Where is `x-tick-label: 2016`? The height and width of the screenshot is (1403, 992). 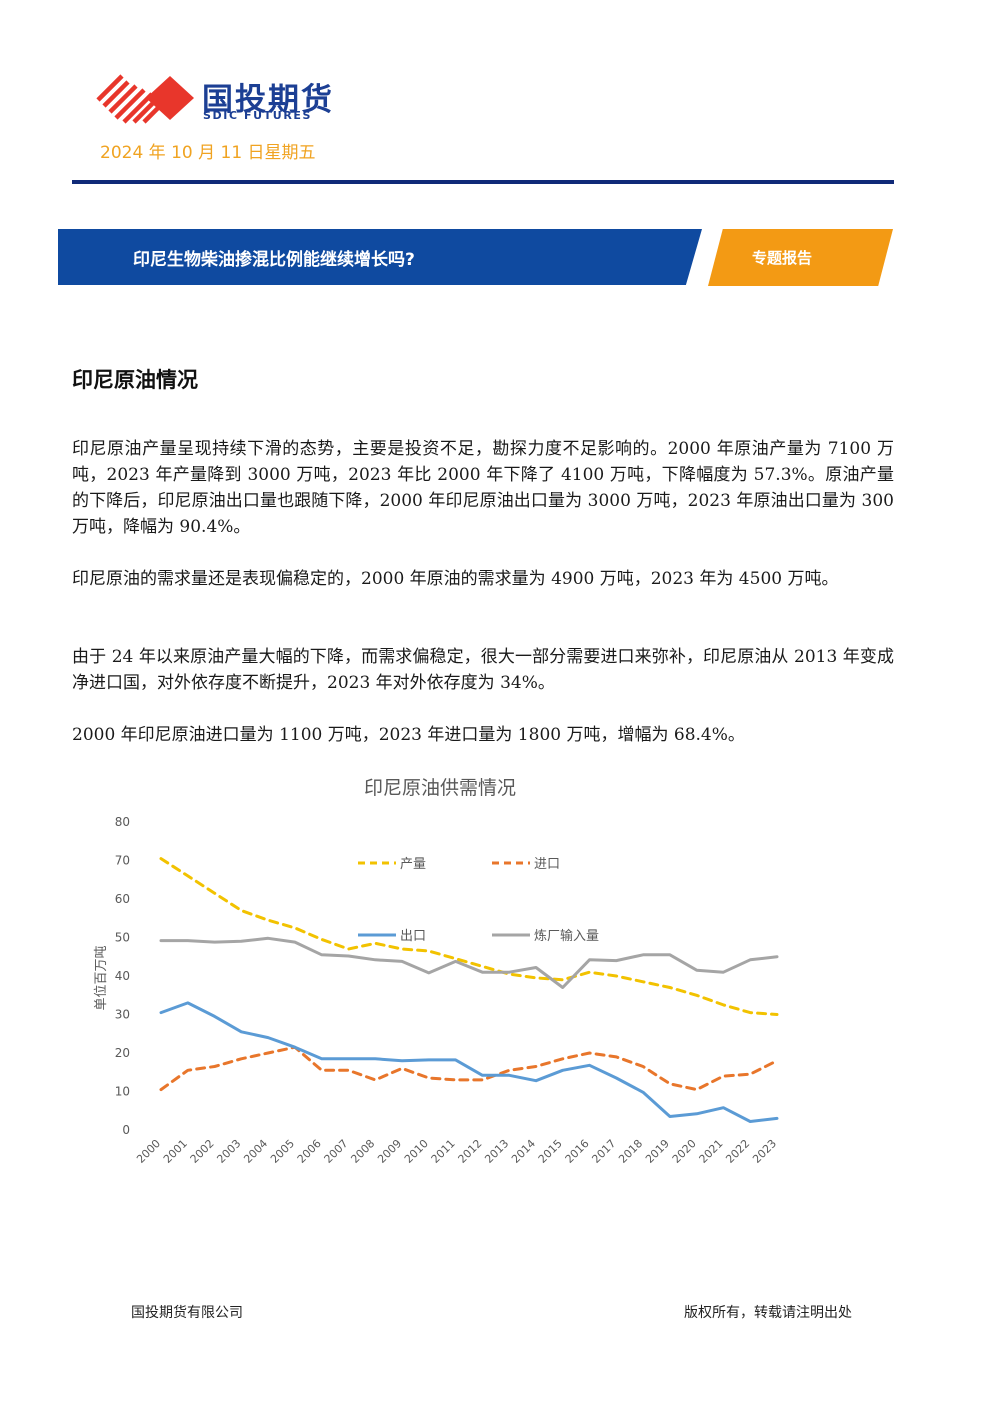 x-tick-label: 2016 is located at coordinates (577, 1151).